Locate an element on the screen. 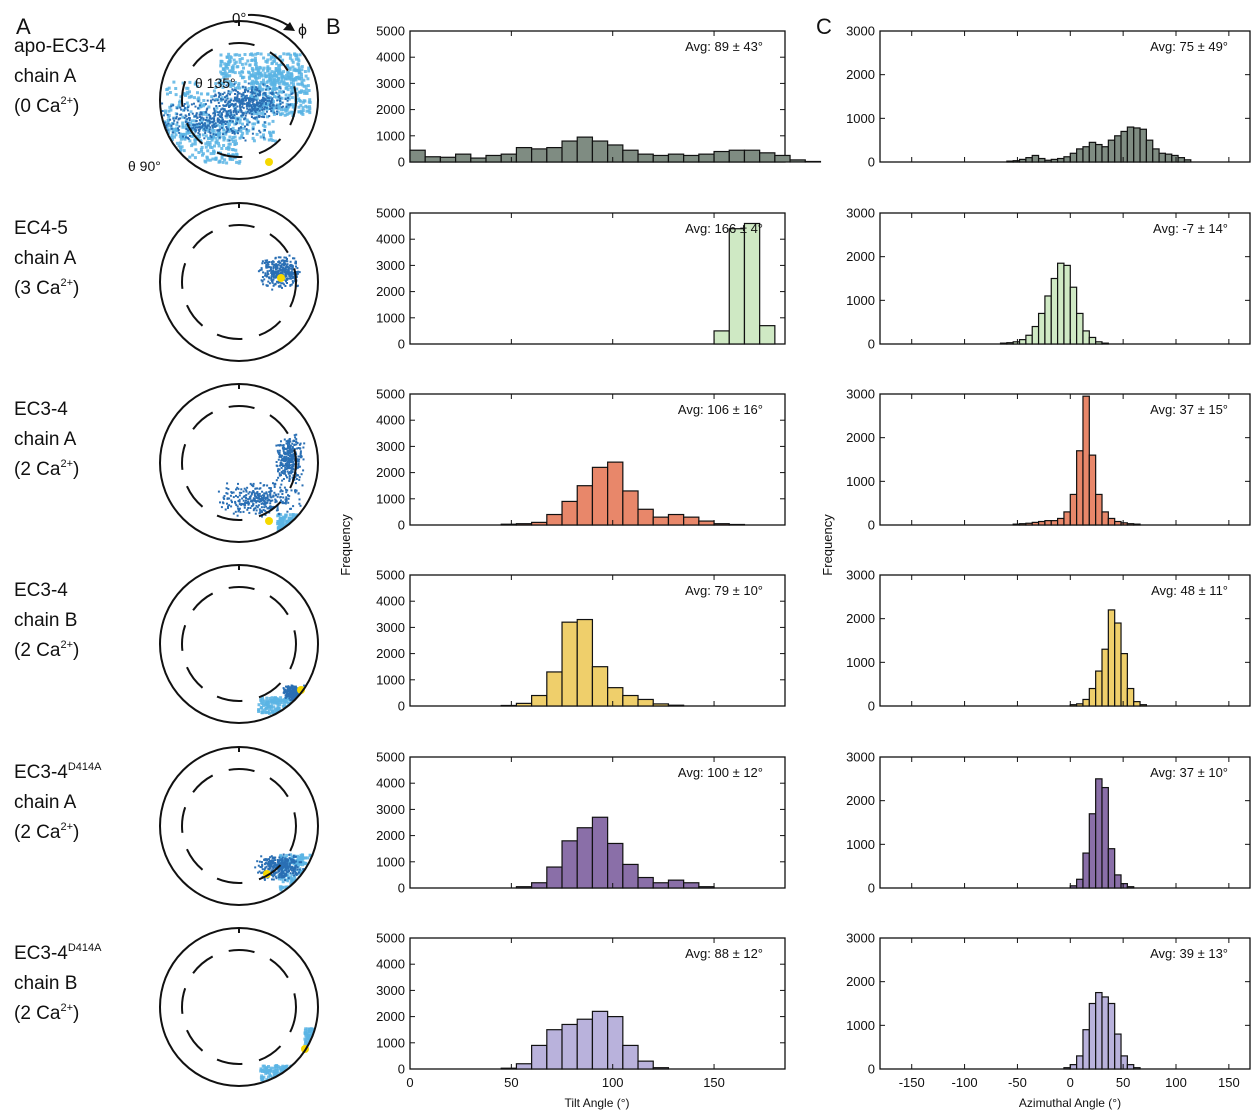  row-label-chain: chain A is located at coordinates (45, 802).